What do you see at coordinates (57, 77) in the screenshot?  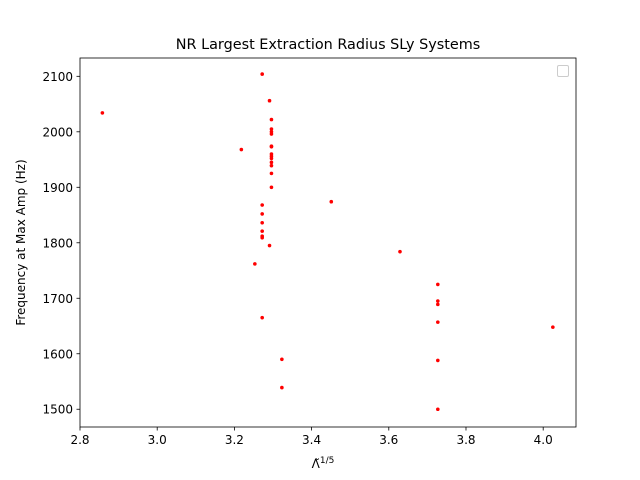 I see `y-tick-label: 2100` at bounding box center [57, 77].